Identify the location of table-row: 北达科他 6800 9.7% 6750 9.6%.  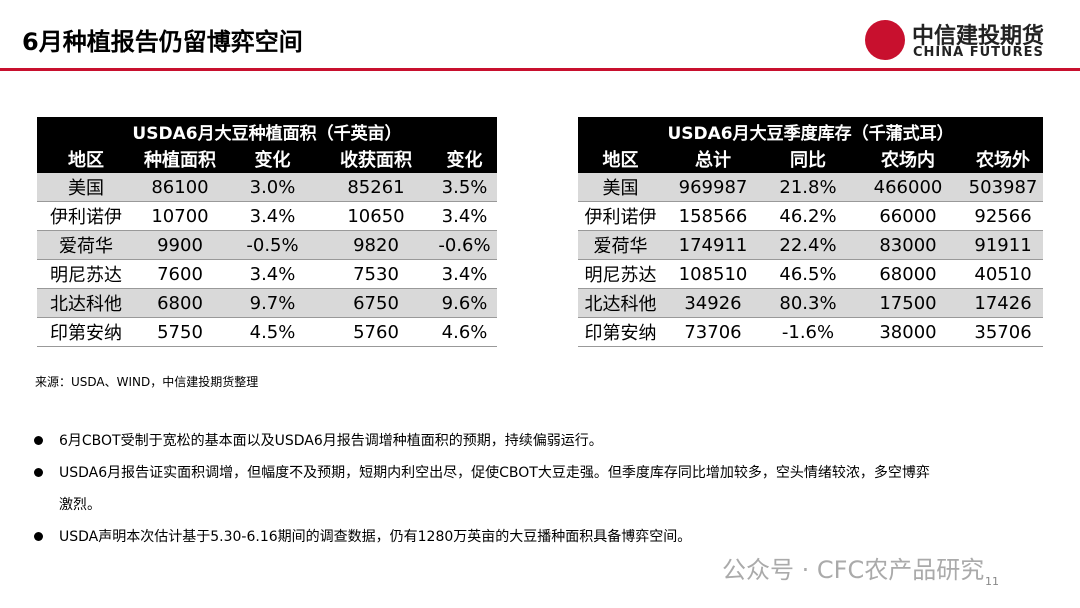
(267, 303).